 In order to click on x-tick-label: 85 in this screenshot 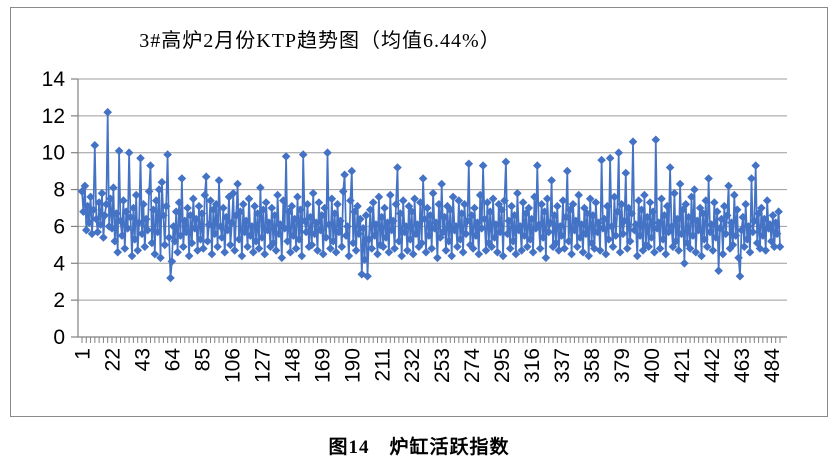, I will do `click(202, 359)`.